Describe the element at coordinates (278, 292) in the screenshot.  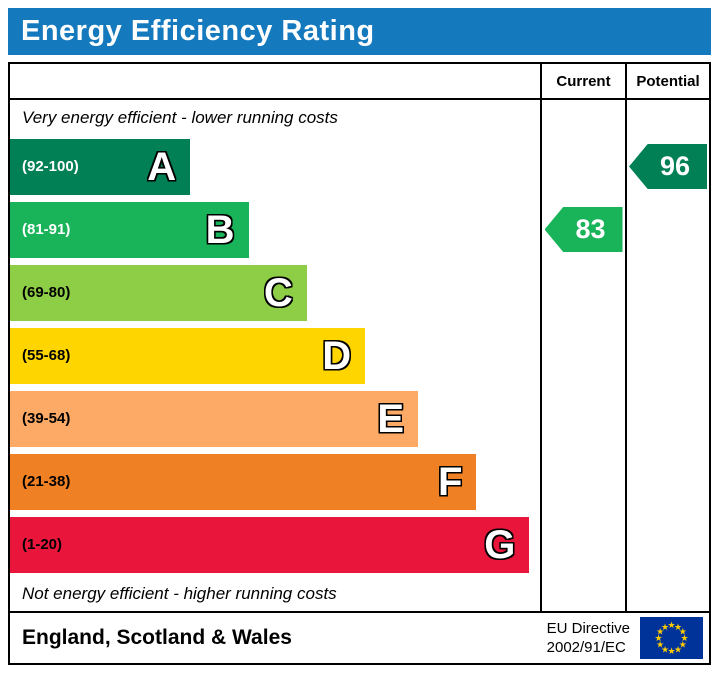
I see `band-letter: C` at that location.